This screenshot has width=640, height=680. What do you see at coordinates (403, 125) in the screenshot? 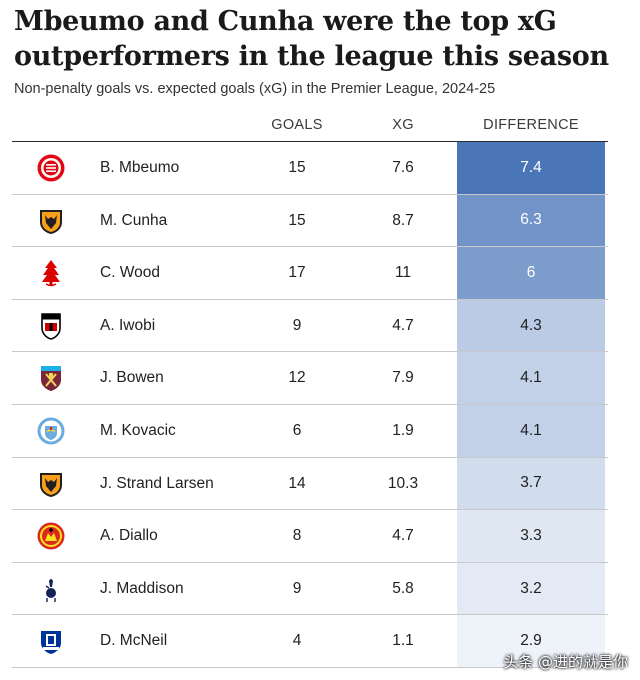
I see `column-header-xg: XG` at bounding box center [403, 125].